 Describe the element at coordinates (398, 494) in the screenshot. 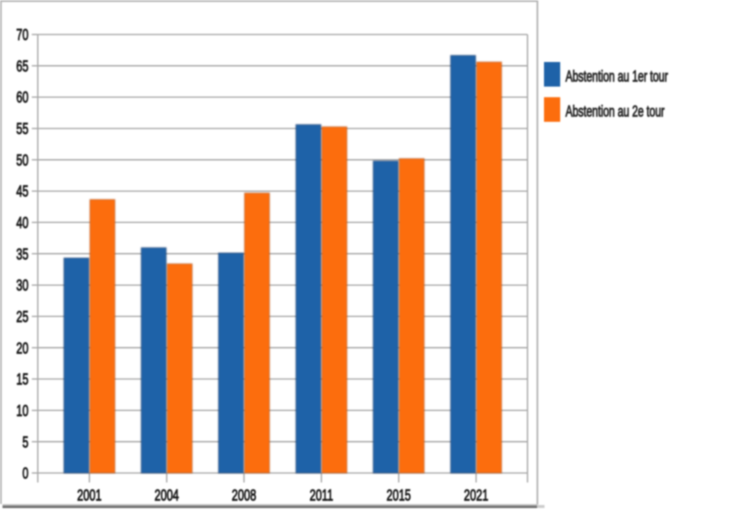

I see `svg-text: 2015` at that location.